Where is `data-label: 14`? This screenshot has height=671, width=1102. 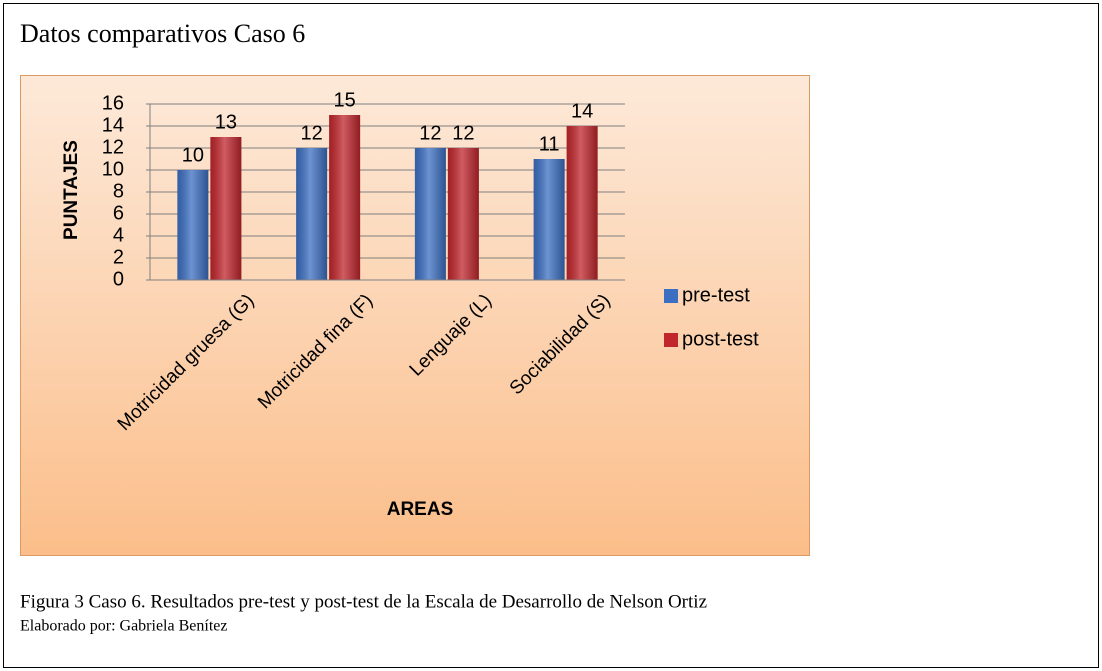
data-label: 14 is located at coordinates (582, 111).